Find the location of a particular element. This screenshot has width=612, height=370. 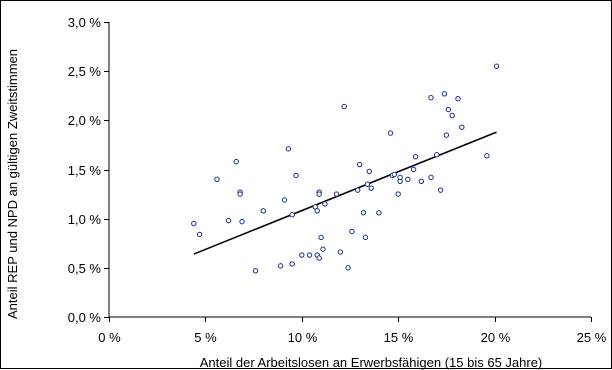

y-axis: 0,0 % 0,5 % 1,0 % 1,5 % 2,0 % 2,5 % 3,0 % is located at coordinates (89, 170).